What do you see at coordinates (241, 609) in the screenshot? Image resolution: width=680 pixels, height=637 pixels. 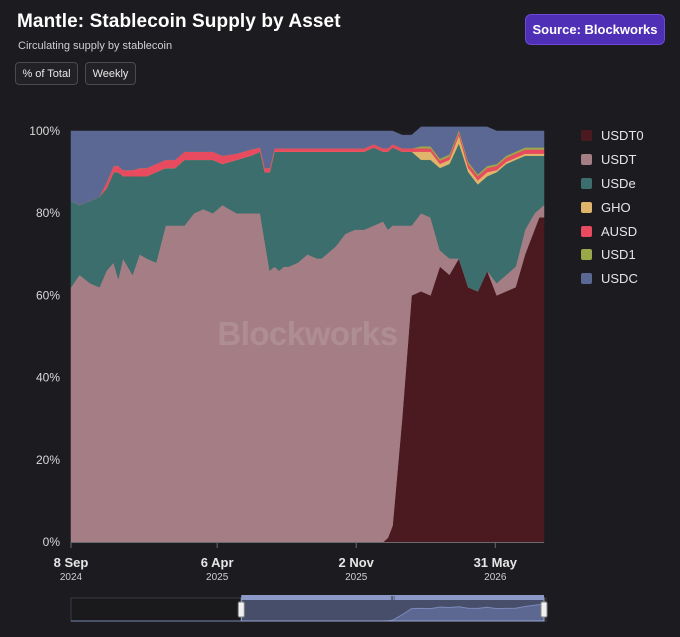 I see `navigator-left-handle` at bounding box center [241, 609].